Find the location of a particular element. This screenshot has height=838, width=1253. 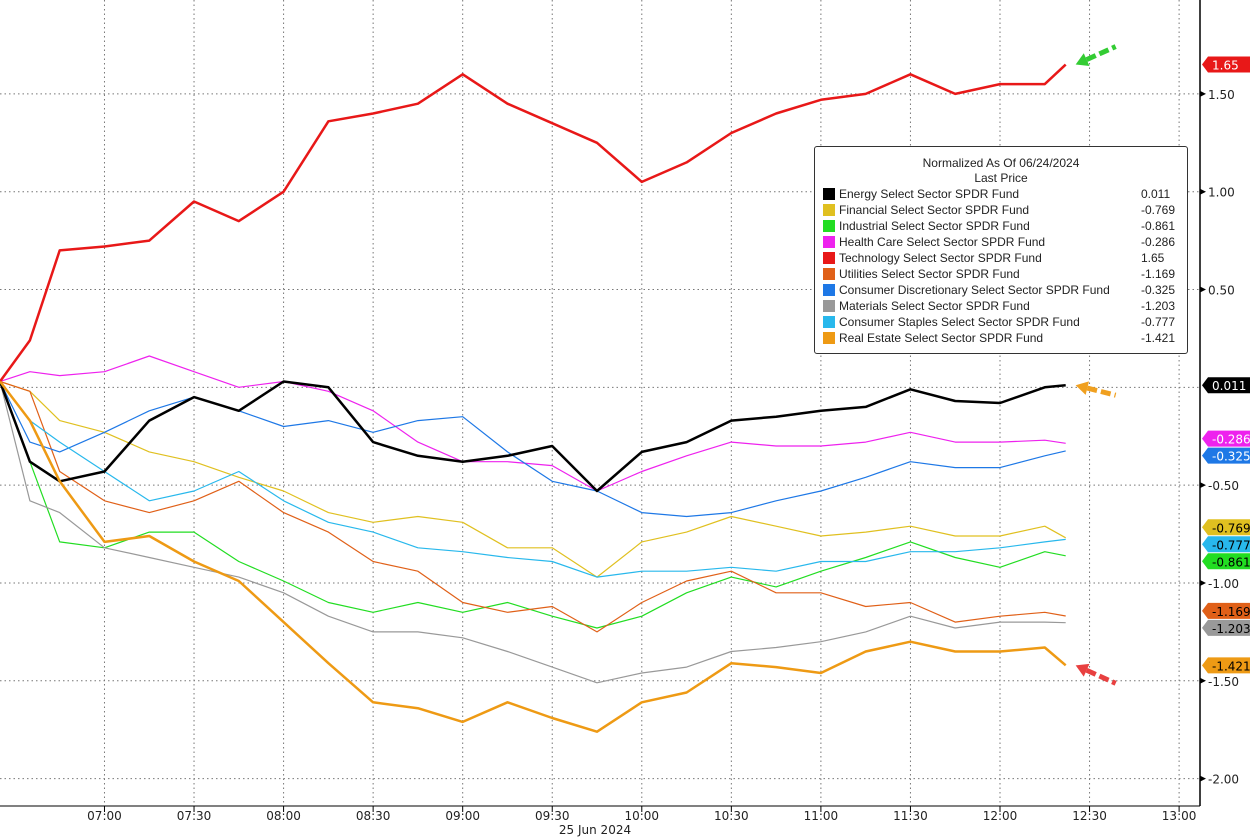

legend-item: Financial Select Sector SPDR Fund -0.769 is located at coordinates (1001, 210).